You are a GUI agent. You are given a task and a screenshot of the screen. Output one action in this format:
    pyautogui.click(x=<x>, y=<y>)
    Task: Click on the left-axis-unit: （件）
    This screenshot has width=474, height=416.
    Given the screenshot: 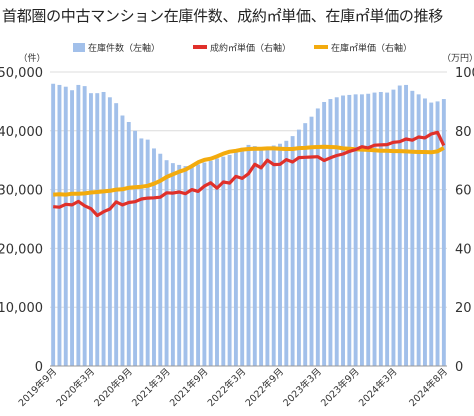 What is the action you would take?
    pyautogui.click(x=31, y=58)
    